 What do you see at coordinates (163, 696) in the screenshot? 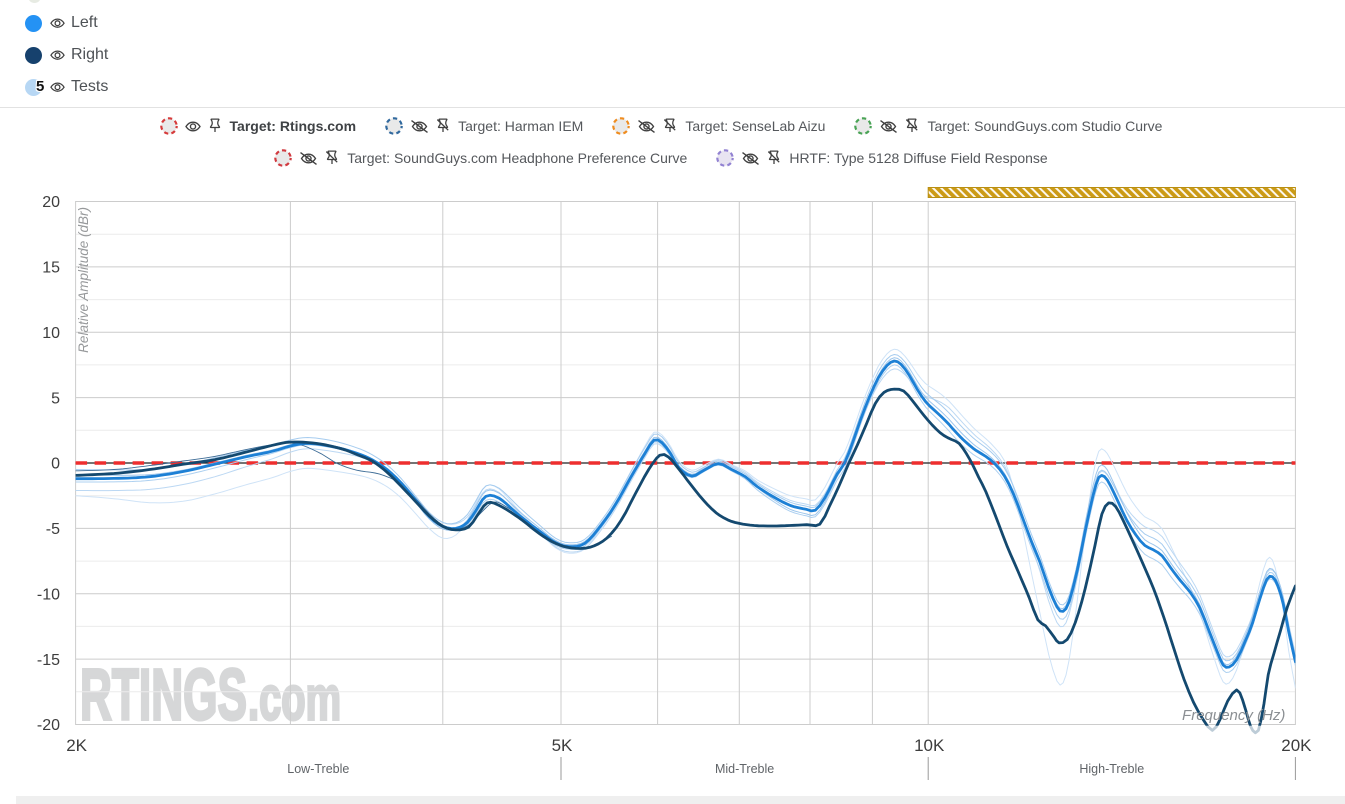
I see `svg-text: RTINGS` at bounding box center [163, 696].